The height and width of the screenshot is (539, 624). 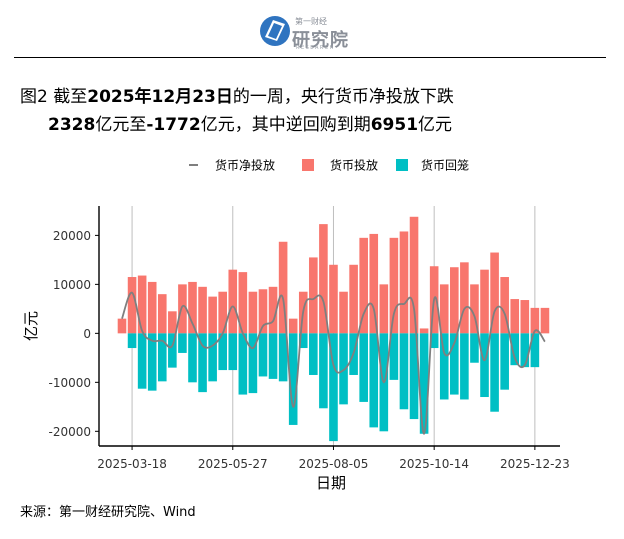 What do you see at coordinates (54, 97) in the screenshot?
I see `title-prefix: 图2 截至` at bounding box center [54, 97].